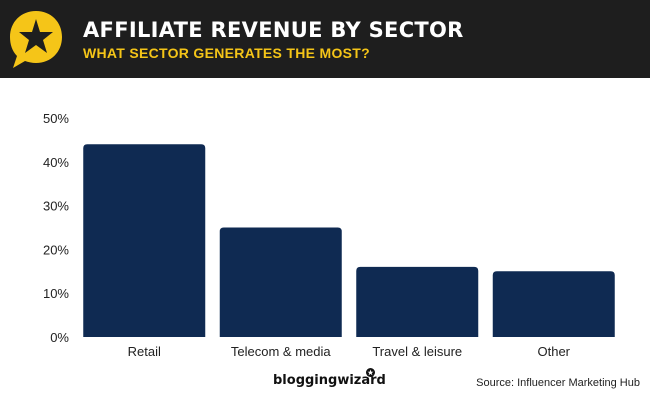 This screenshot has width=650, height=400. What do you see at coordinates (226, 53) in the screenshot?
I see `chart-subtitle: WHAT SECTOR GENERATES THE MOST?` at bounding box center [226, 53].